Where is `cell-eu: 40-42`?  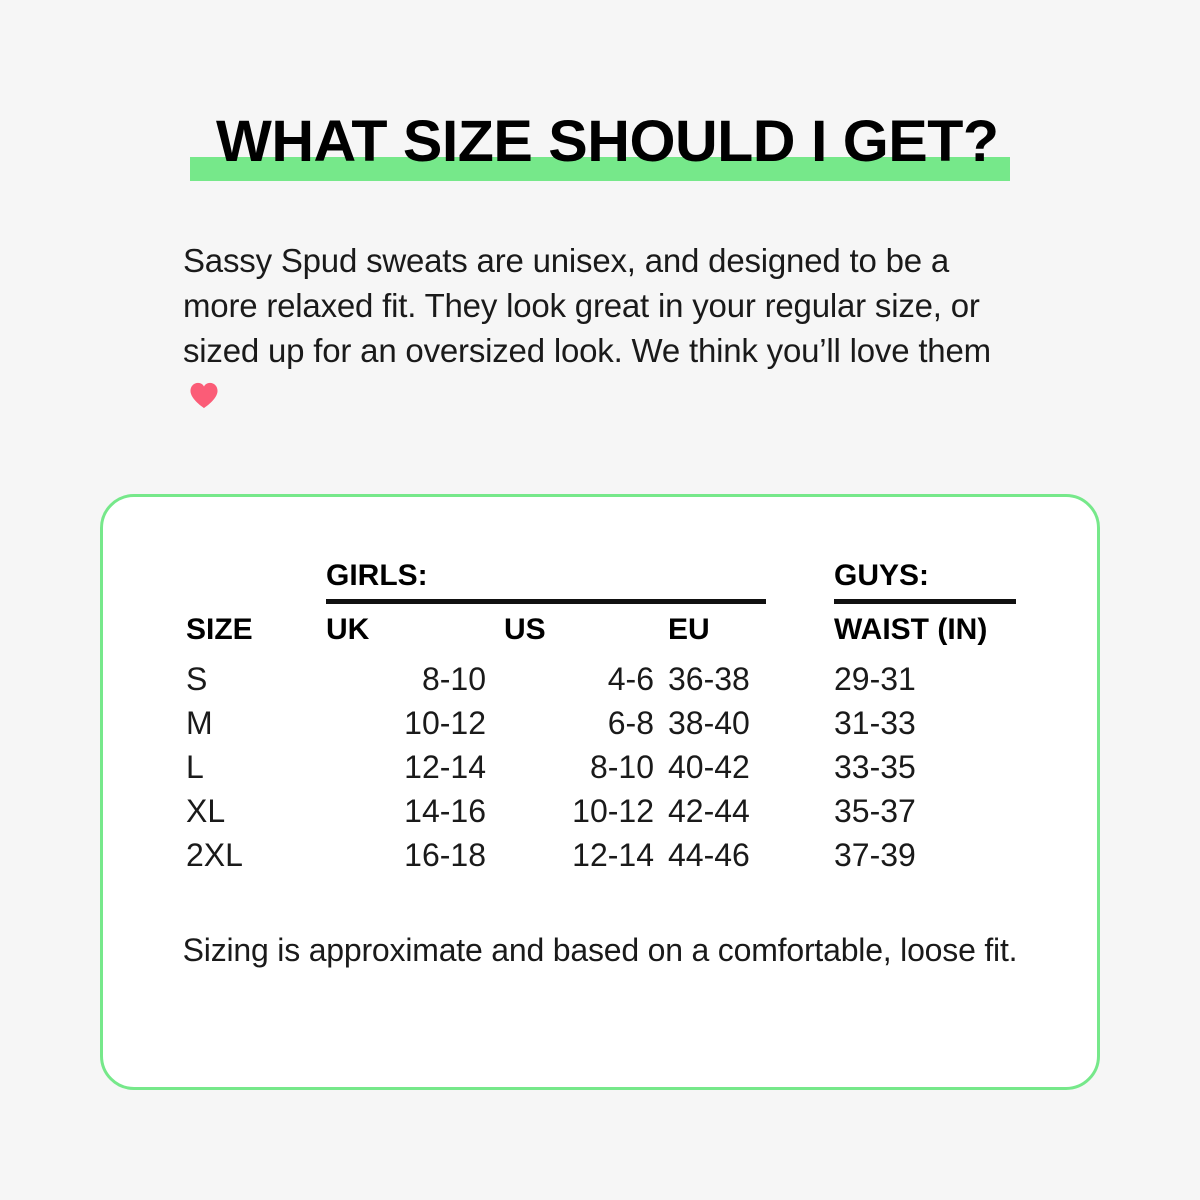 cell-eu: 40-42 is located at coordinates (709, 767).